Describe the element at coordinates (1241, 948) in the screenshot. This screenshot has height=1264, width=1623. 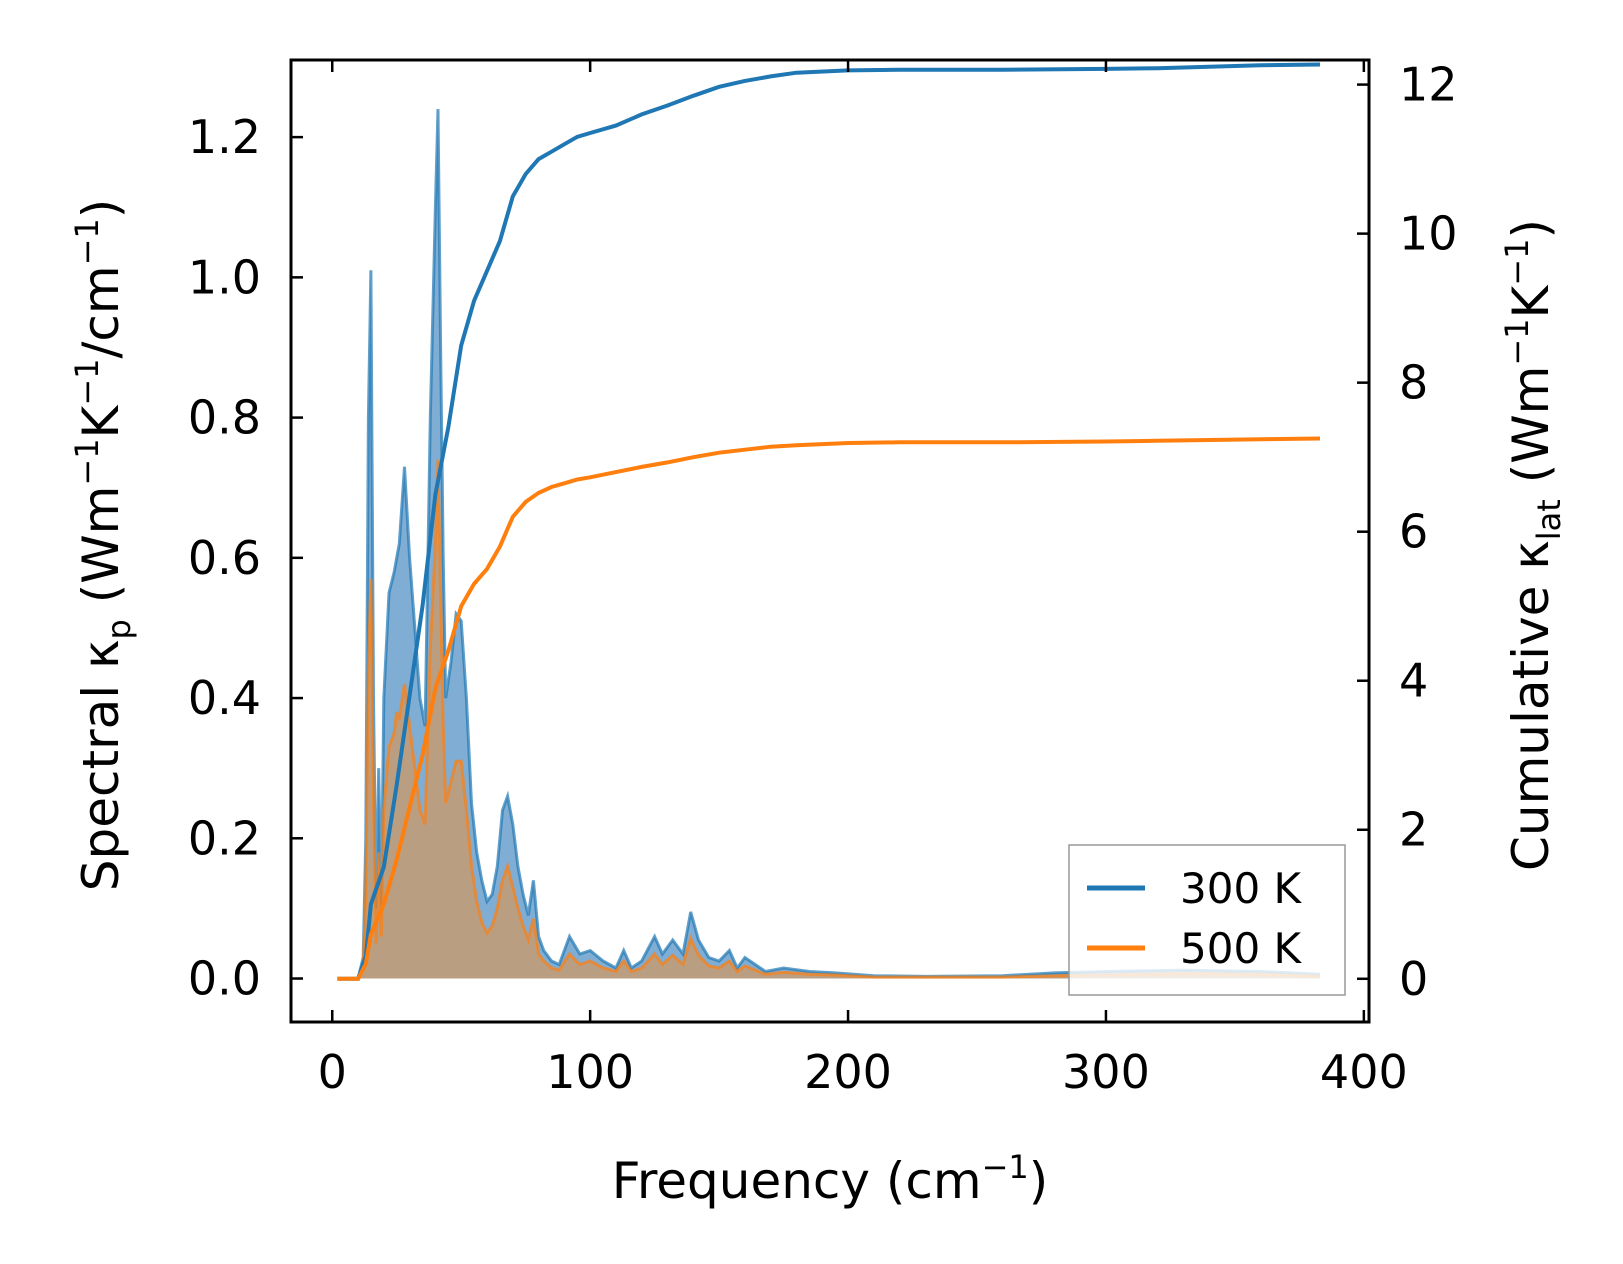
I see `legend-label-500k: 500 K` at that location.